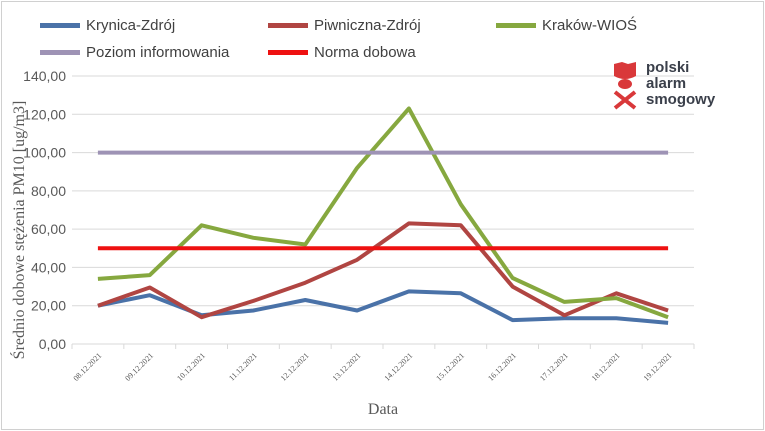  Describe the element at coordinates (191, 367) in the screenshot. I see `x-tick-label: 10.12.2021` at that location.